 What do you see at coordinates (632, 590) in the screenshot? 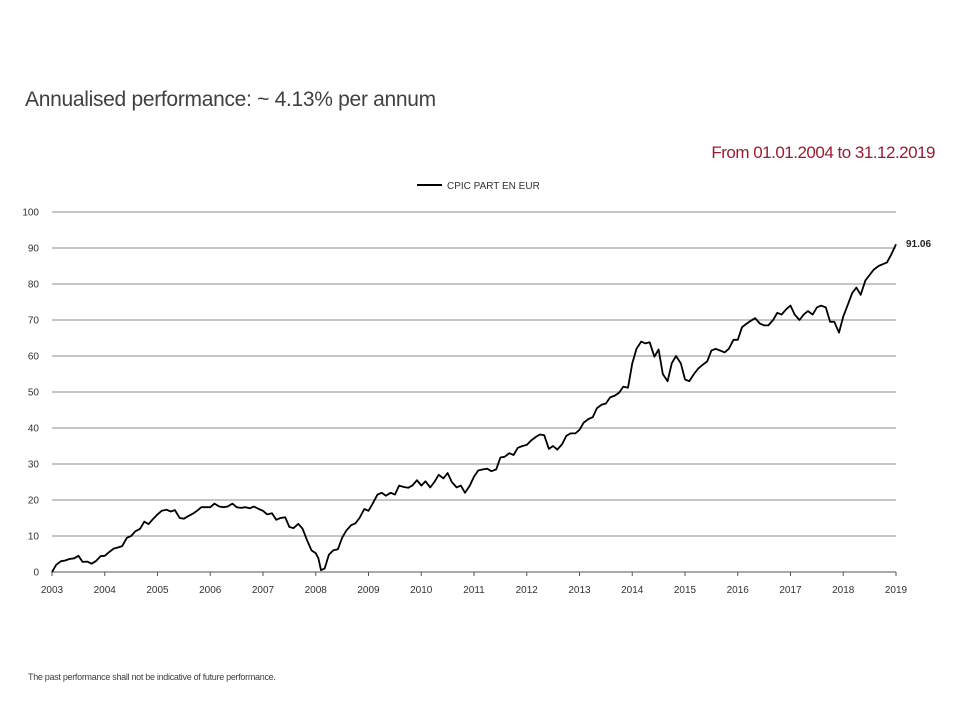
I see `x-tick-label: 2014` at bounding box center [632, 590].